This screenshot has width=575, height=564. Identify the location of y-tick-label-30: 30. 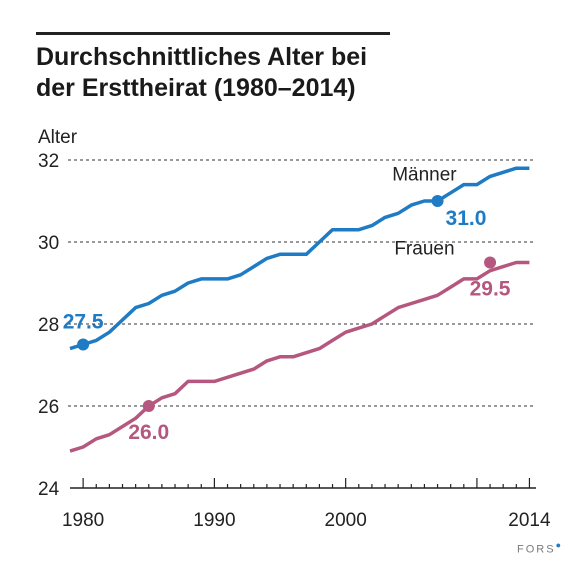
(48, 243).